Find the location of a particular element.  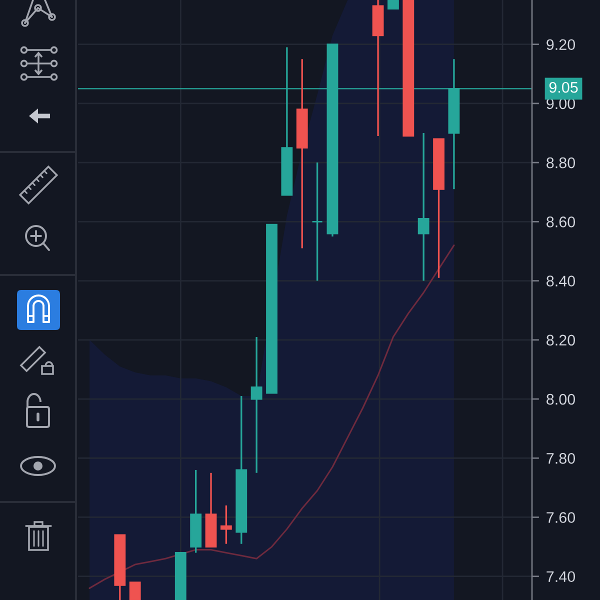

ref-line-label: 9.05 is located at coordinates (563, 87).